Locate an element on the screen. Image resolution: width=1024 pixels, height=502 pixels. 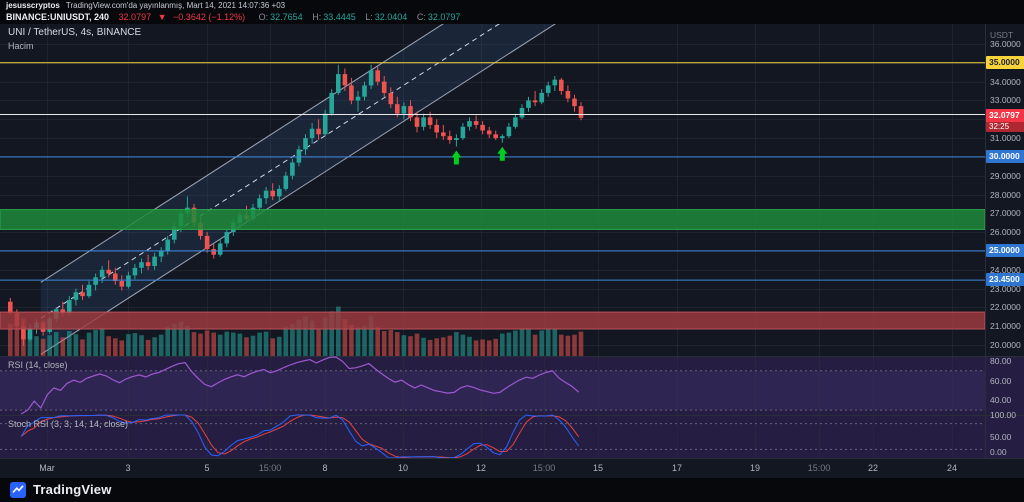
tradingview-logo-icon is located at coordinates (18, 489).